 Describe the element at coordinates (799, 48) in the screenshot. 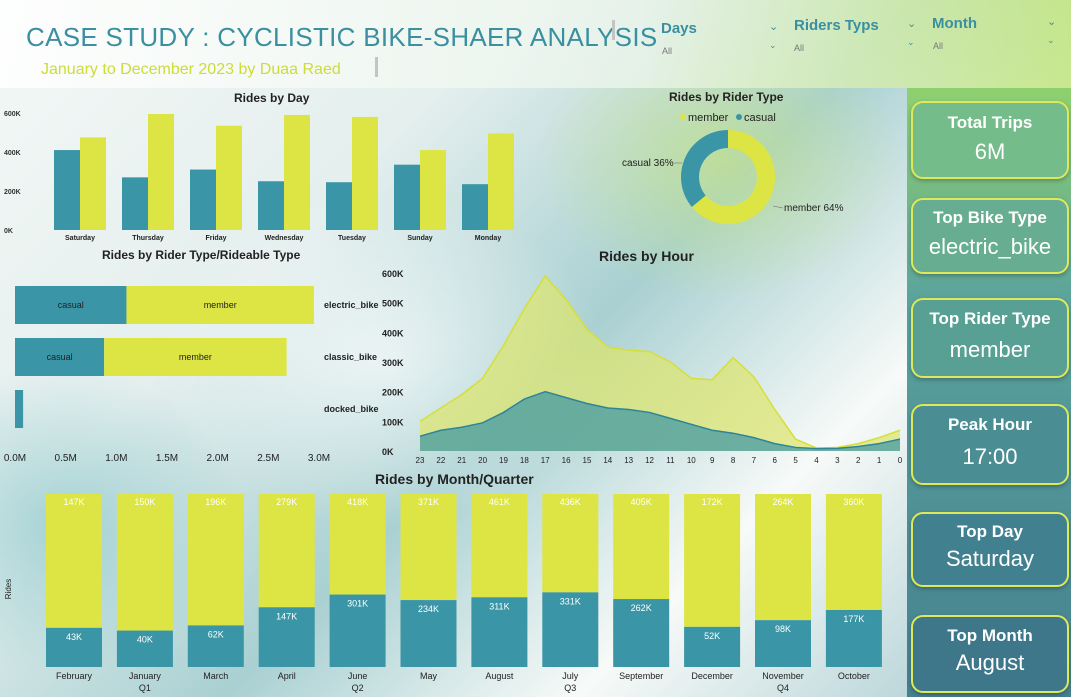

I see `slicer-riders-type-value: All` at that location.